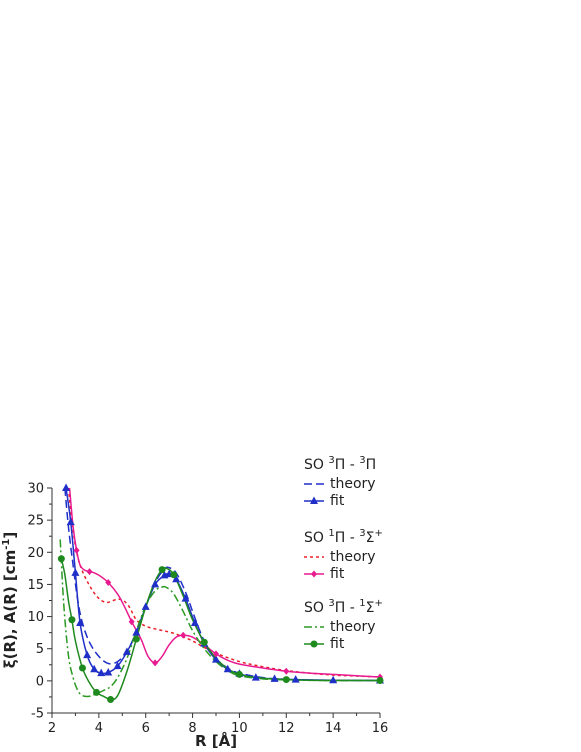  What do you see at coordinates (340, 464) in the screenshot?
I see `legend-group-title: SO 3Π - 3Π` at bounding box center [340, 464].